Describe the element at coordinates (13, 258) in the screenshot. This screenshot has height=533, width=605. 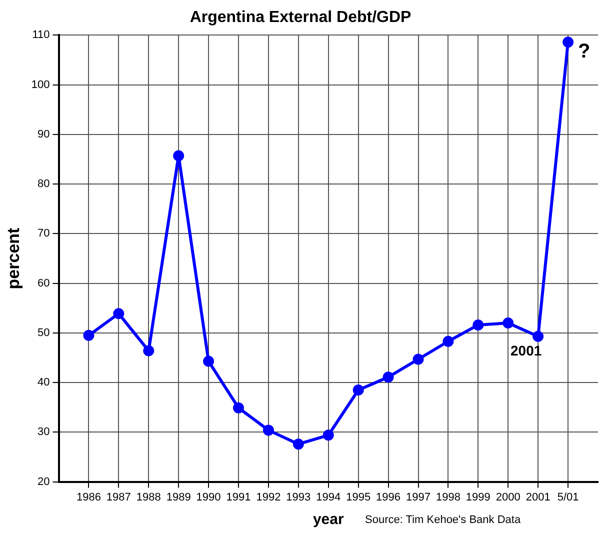
I see `y-axis-title: percent` at that location.